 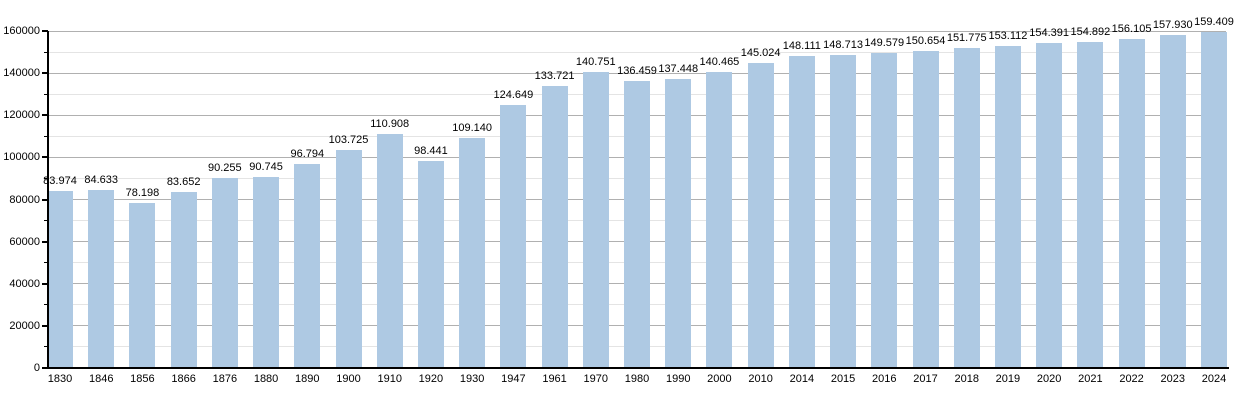 I want to click on bar-value-label: 90.745, so click(x=266, y=166).